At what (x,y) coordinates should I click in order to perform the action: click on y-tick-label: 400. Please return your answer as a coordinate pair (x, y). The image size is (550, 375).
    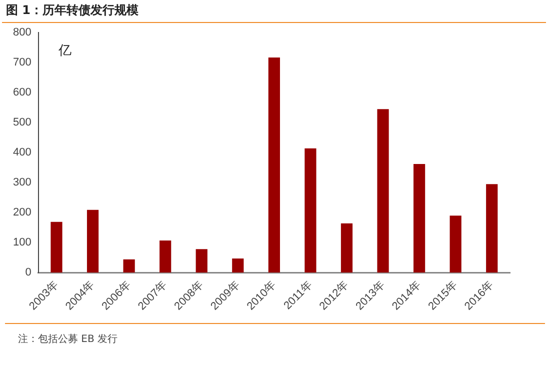
    Looking at the image, I should click on (22, 152).